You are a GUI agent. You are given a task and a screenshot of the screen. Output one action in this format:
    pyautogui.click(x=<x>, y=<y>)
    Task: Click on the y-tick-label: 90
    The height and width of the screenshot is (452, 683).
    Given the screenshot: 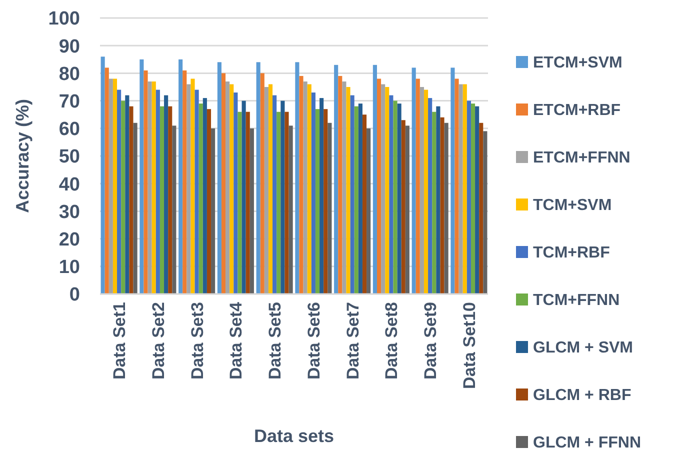 What is the action you would take?
    pyautogui.click(x=69, y=47)
    